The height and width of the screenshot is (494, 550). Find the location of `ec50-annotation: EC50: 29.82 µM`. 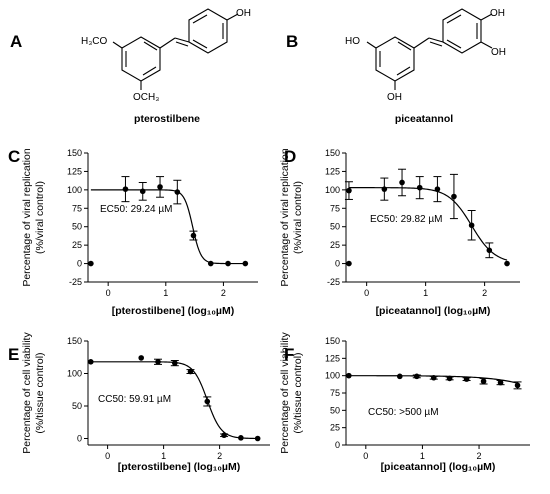

ec50-annotation: EC50: 29.82 µM is located at coordinates (406, 219).